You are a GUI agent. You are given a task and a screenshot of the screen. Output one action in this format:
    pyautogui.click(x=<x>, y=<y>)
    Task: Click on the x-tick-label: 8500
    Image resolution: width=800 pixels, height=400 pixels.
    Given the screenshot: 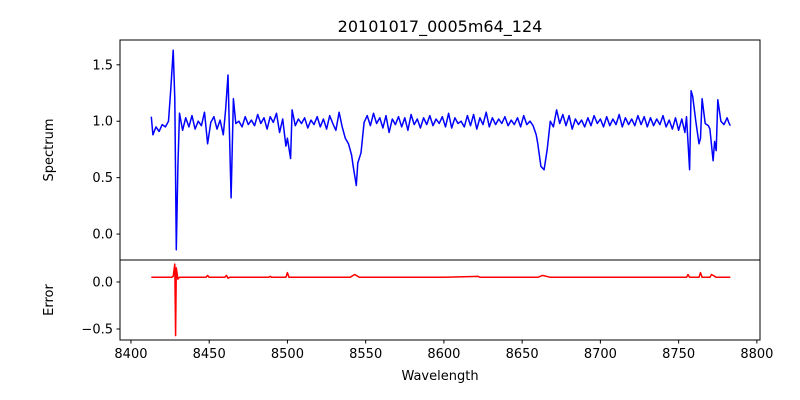 What is the action you would take?
    pyautogui.click(x=287, y=354)
    